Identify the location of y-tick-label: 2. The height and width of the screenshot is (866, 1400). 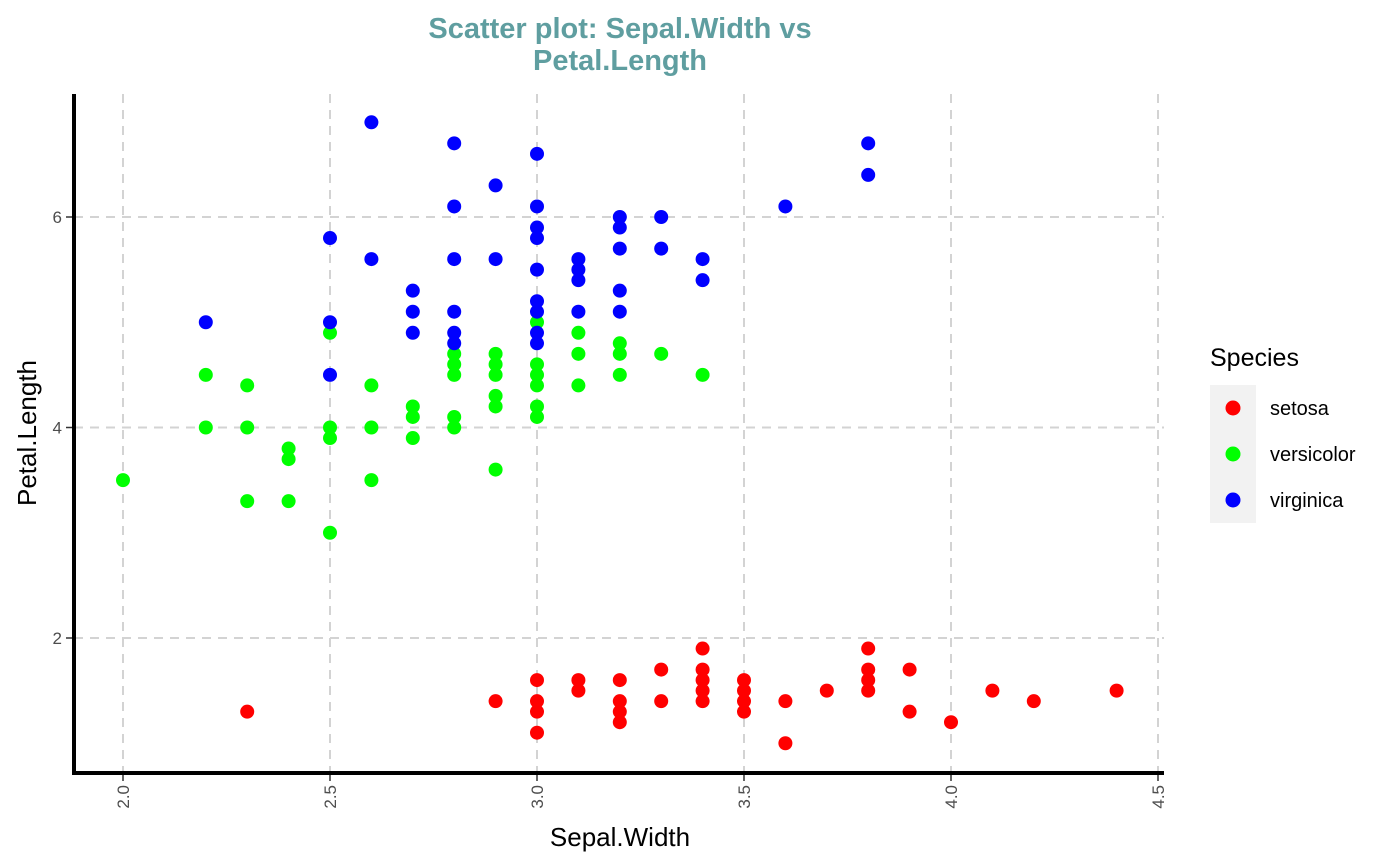
(57, 638).